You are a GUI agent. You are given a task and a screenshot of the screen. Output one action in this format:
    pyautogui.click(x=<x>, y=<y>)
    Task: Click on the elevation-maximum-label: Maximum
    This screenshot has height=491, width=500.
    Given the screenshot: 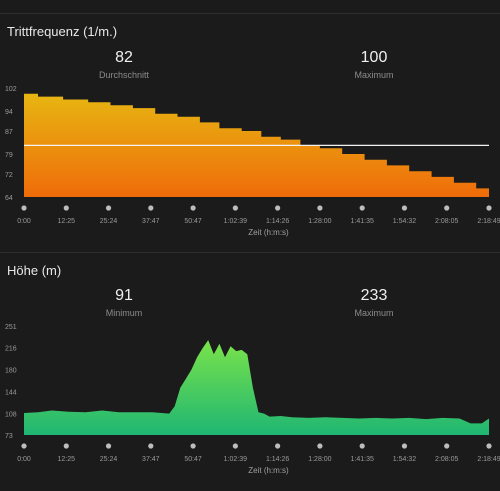 What is the action you would take?
    pyautogui.click(x=374, y=313)
    